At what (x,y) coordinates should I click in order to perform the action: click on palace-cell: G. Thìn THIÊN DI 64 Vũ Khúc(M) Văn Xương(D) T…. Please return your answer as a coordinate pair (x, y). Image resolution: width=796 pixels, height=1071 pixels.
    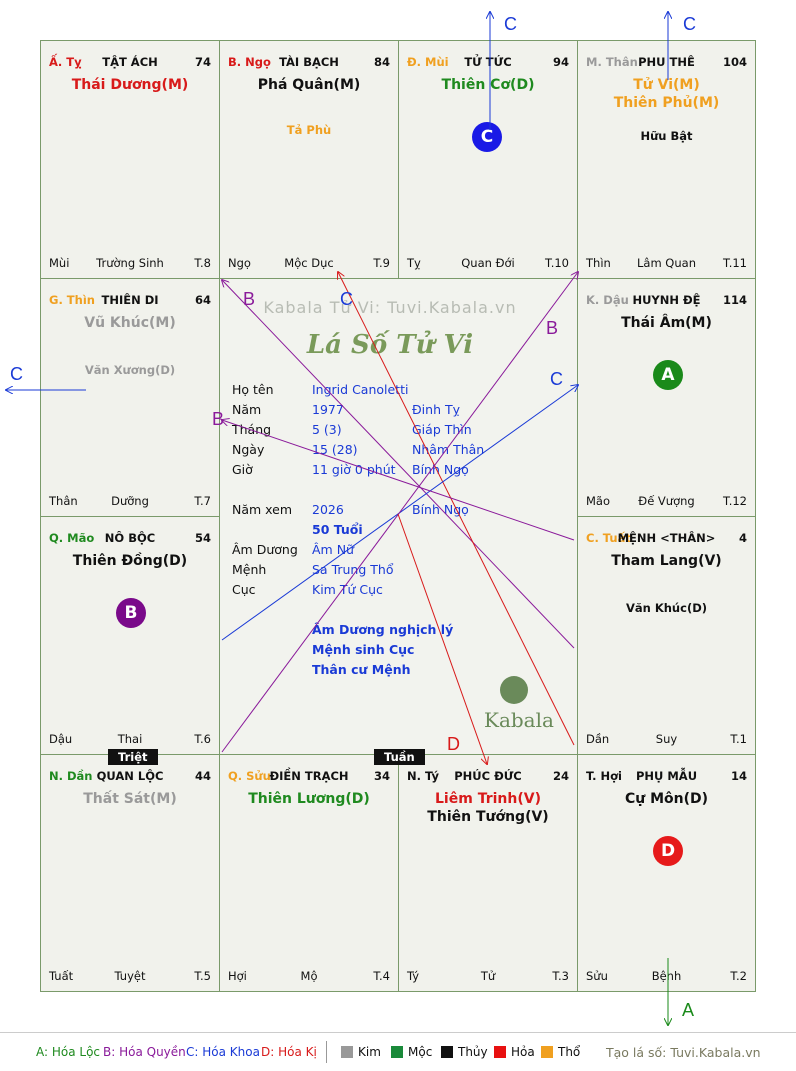
    Looking at the image, I should click on (130, 397).